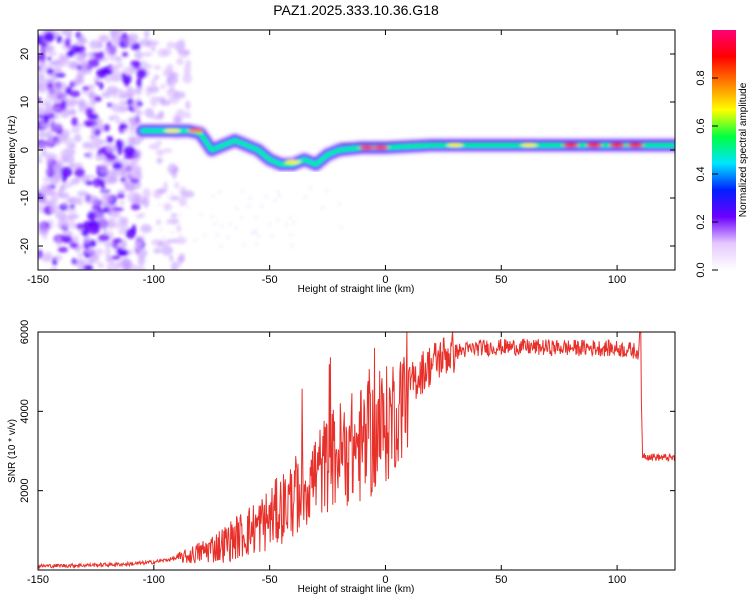  Describe the element at coordinates (356, 289) in the screenshot. I see `spectrogram-xlabel: Height of straight line (km)` at that location.